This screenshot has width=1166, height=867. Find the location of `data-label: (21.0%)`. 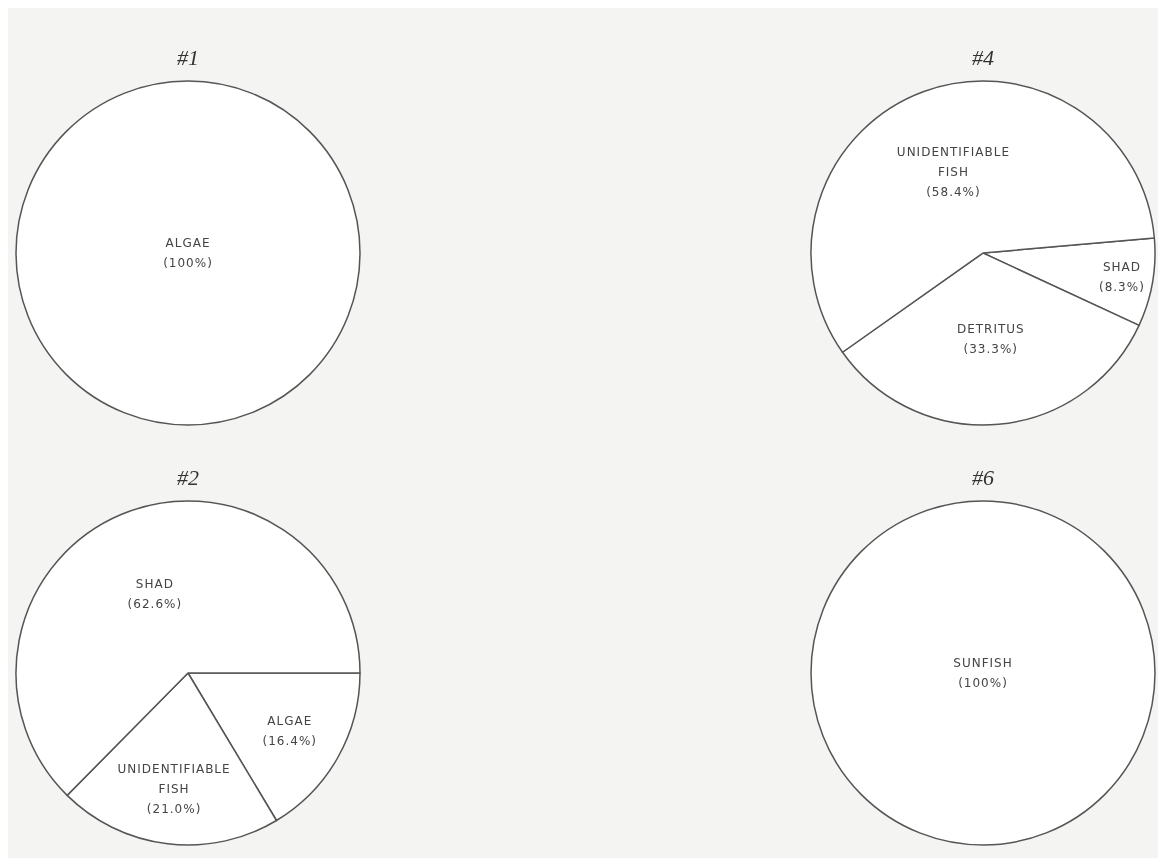

data-label: (21.0%) is located at coordinates (174, 809).